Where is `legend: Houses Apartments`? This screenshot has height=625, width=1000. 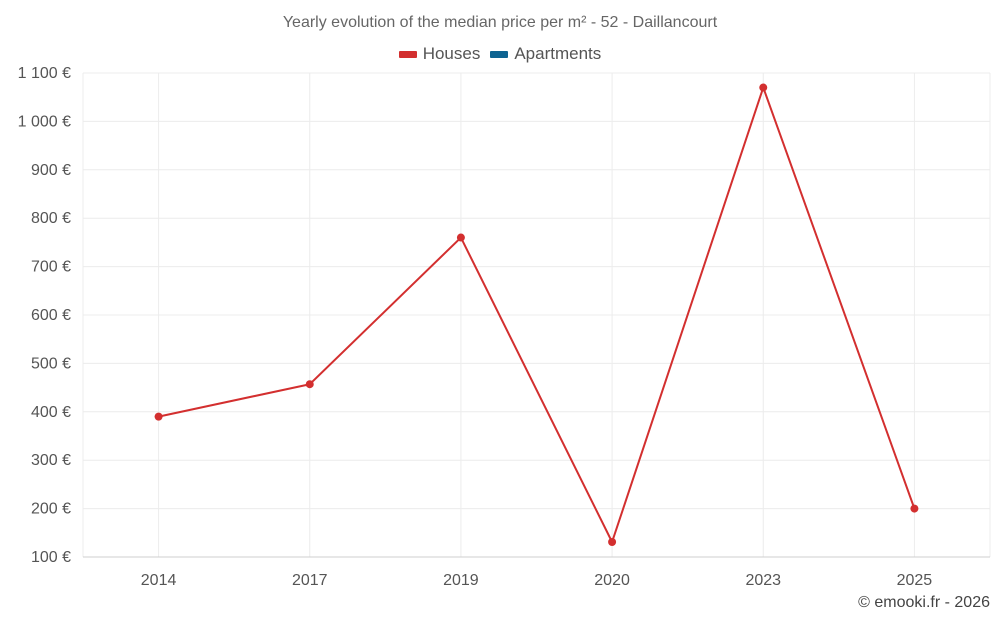
legend: Houses Apartments is located at coordinates (500, 54).